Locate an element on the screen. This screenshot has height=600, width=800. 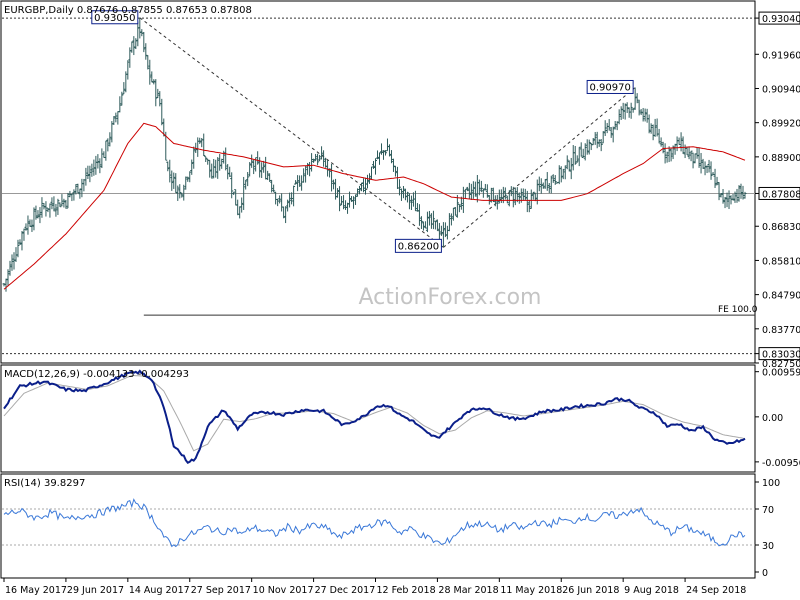
time-label: 28 Mar 2018 is located at coordinates (468, 590).